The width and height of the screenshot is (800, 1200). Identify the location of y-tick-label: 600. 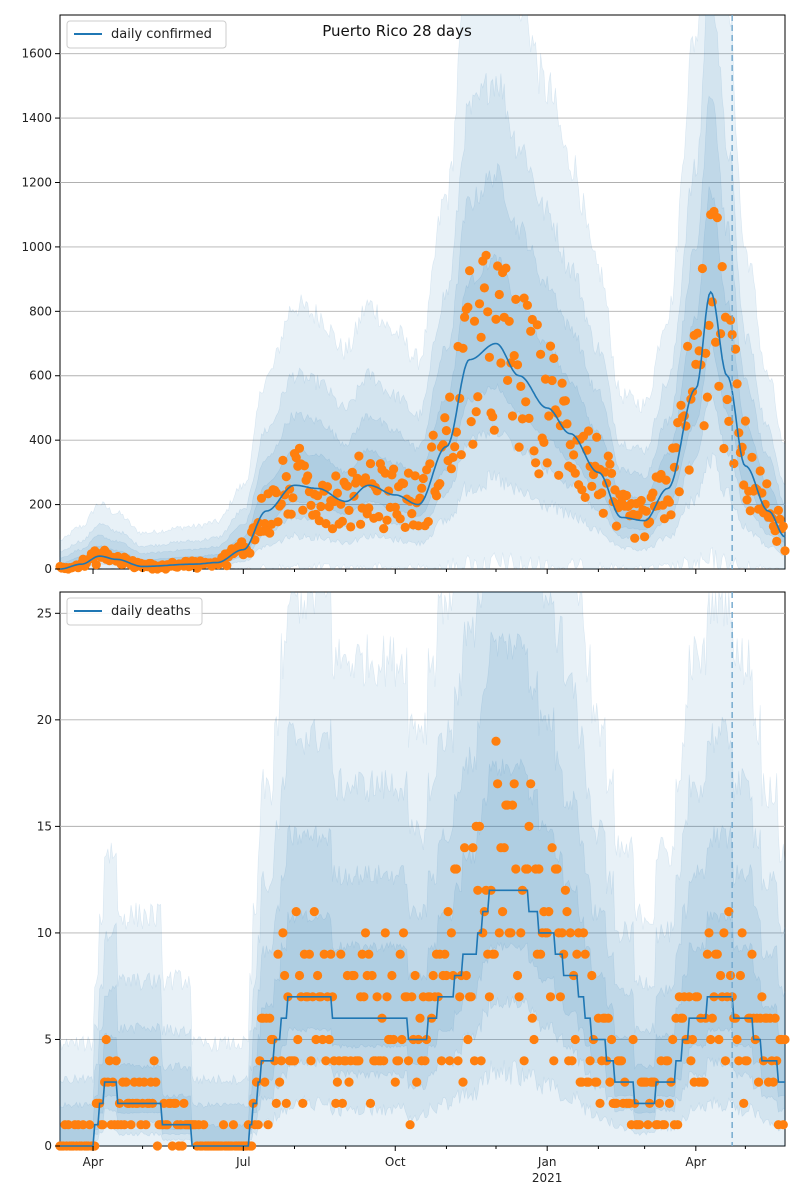
(40, 376).